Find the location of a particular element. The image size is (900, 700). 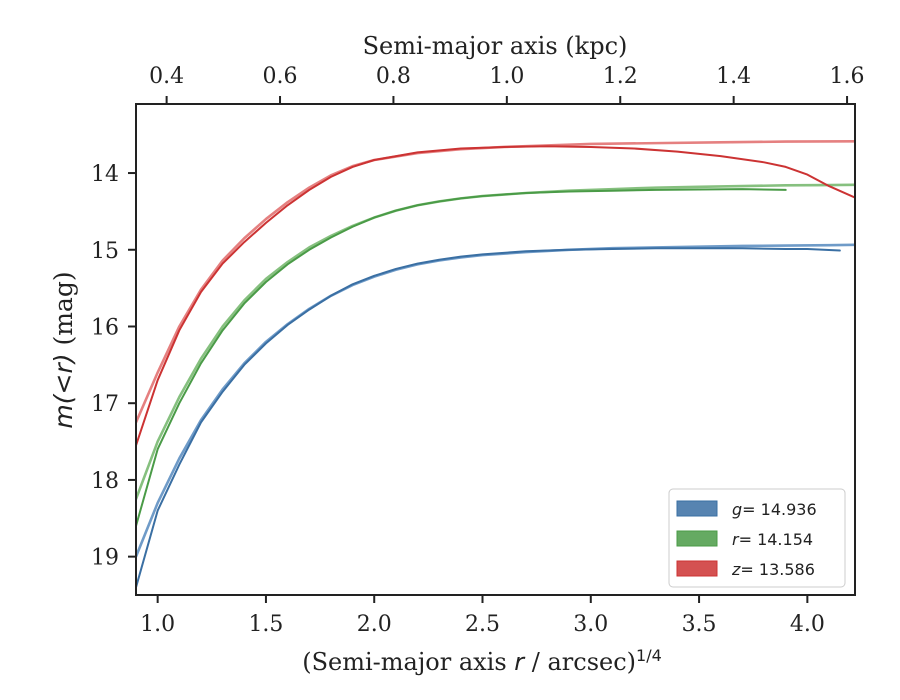

x-axis-title-prefix: (Semi-major axis is located at coordinates (408, 662).